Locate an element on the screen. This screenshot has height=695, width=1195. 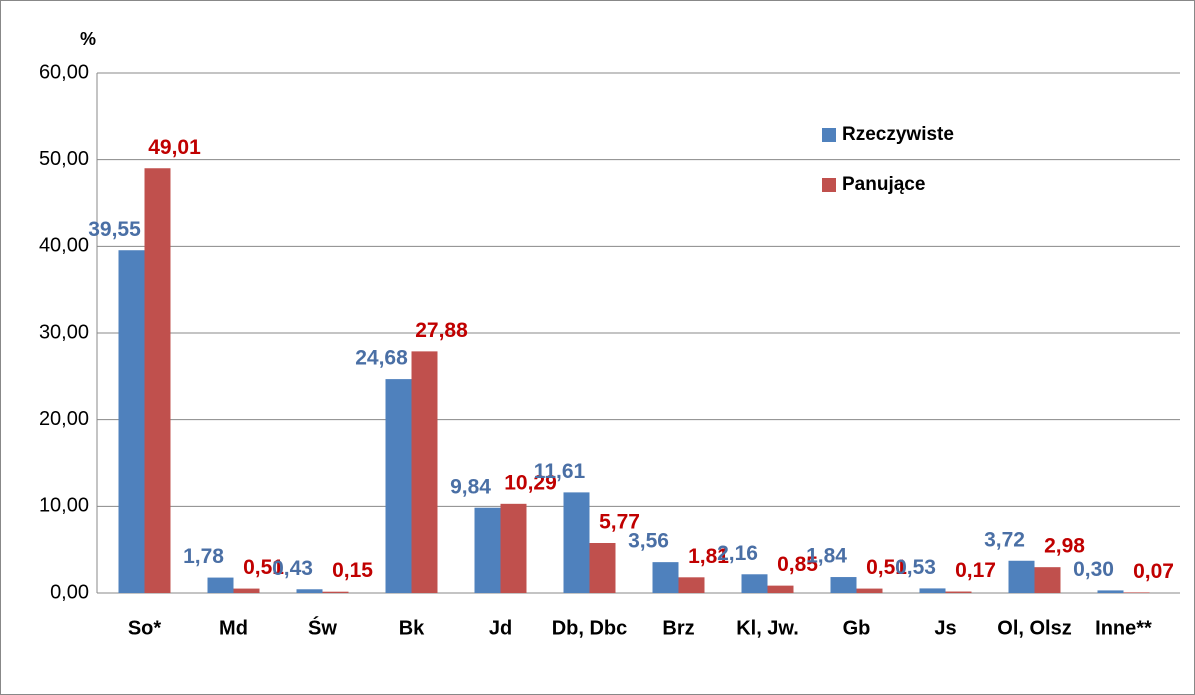
x-tick-label: Jd is located at coordinates (500, 628).